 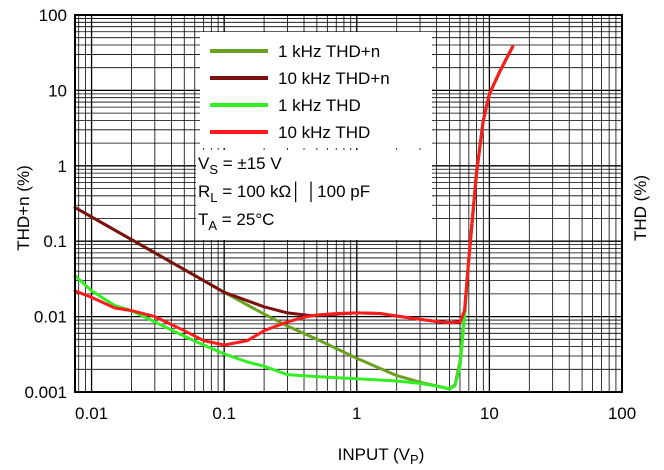 What do you see at coordinates (489, 413) in the screenshot?
I see `x-tick-label: 10` at bounding box center [489, 413].